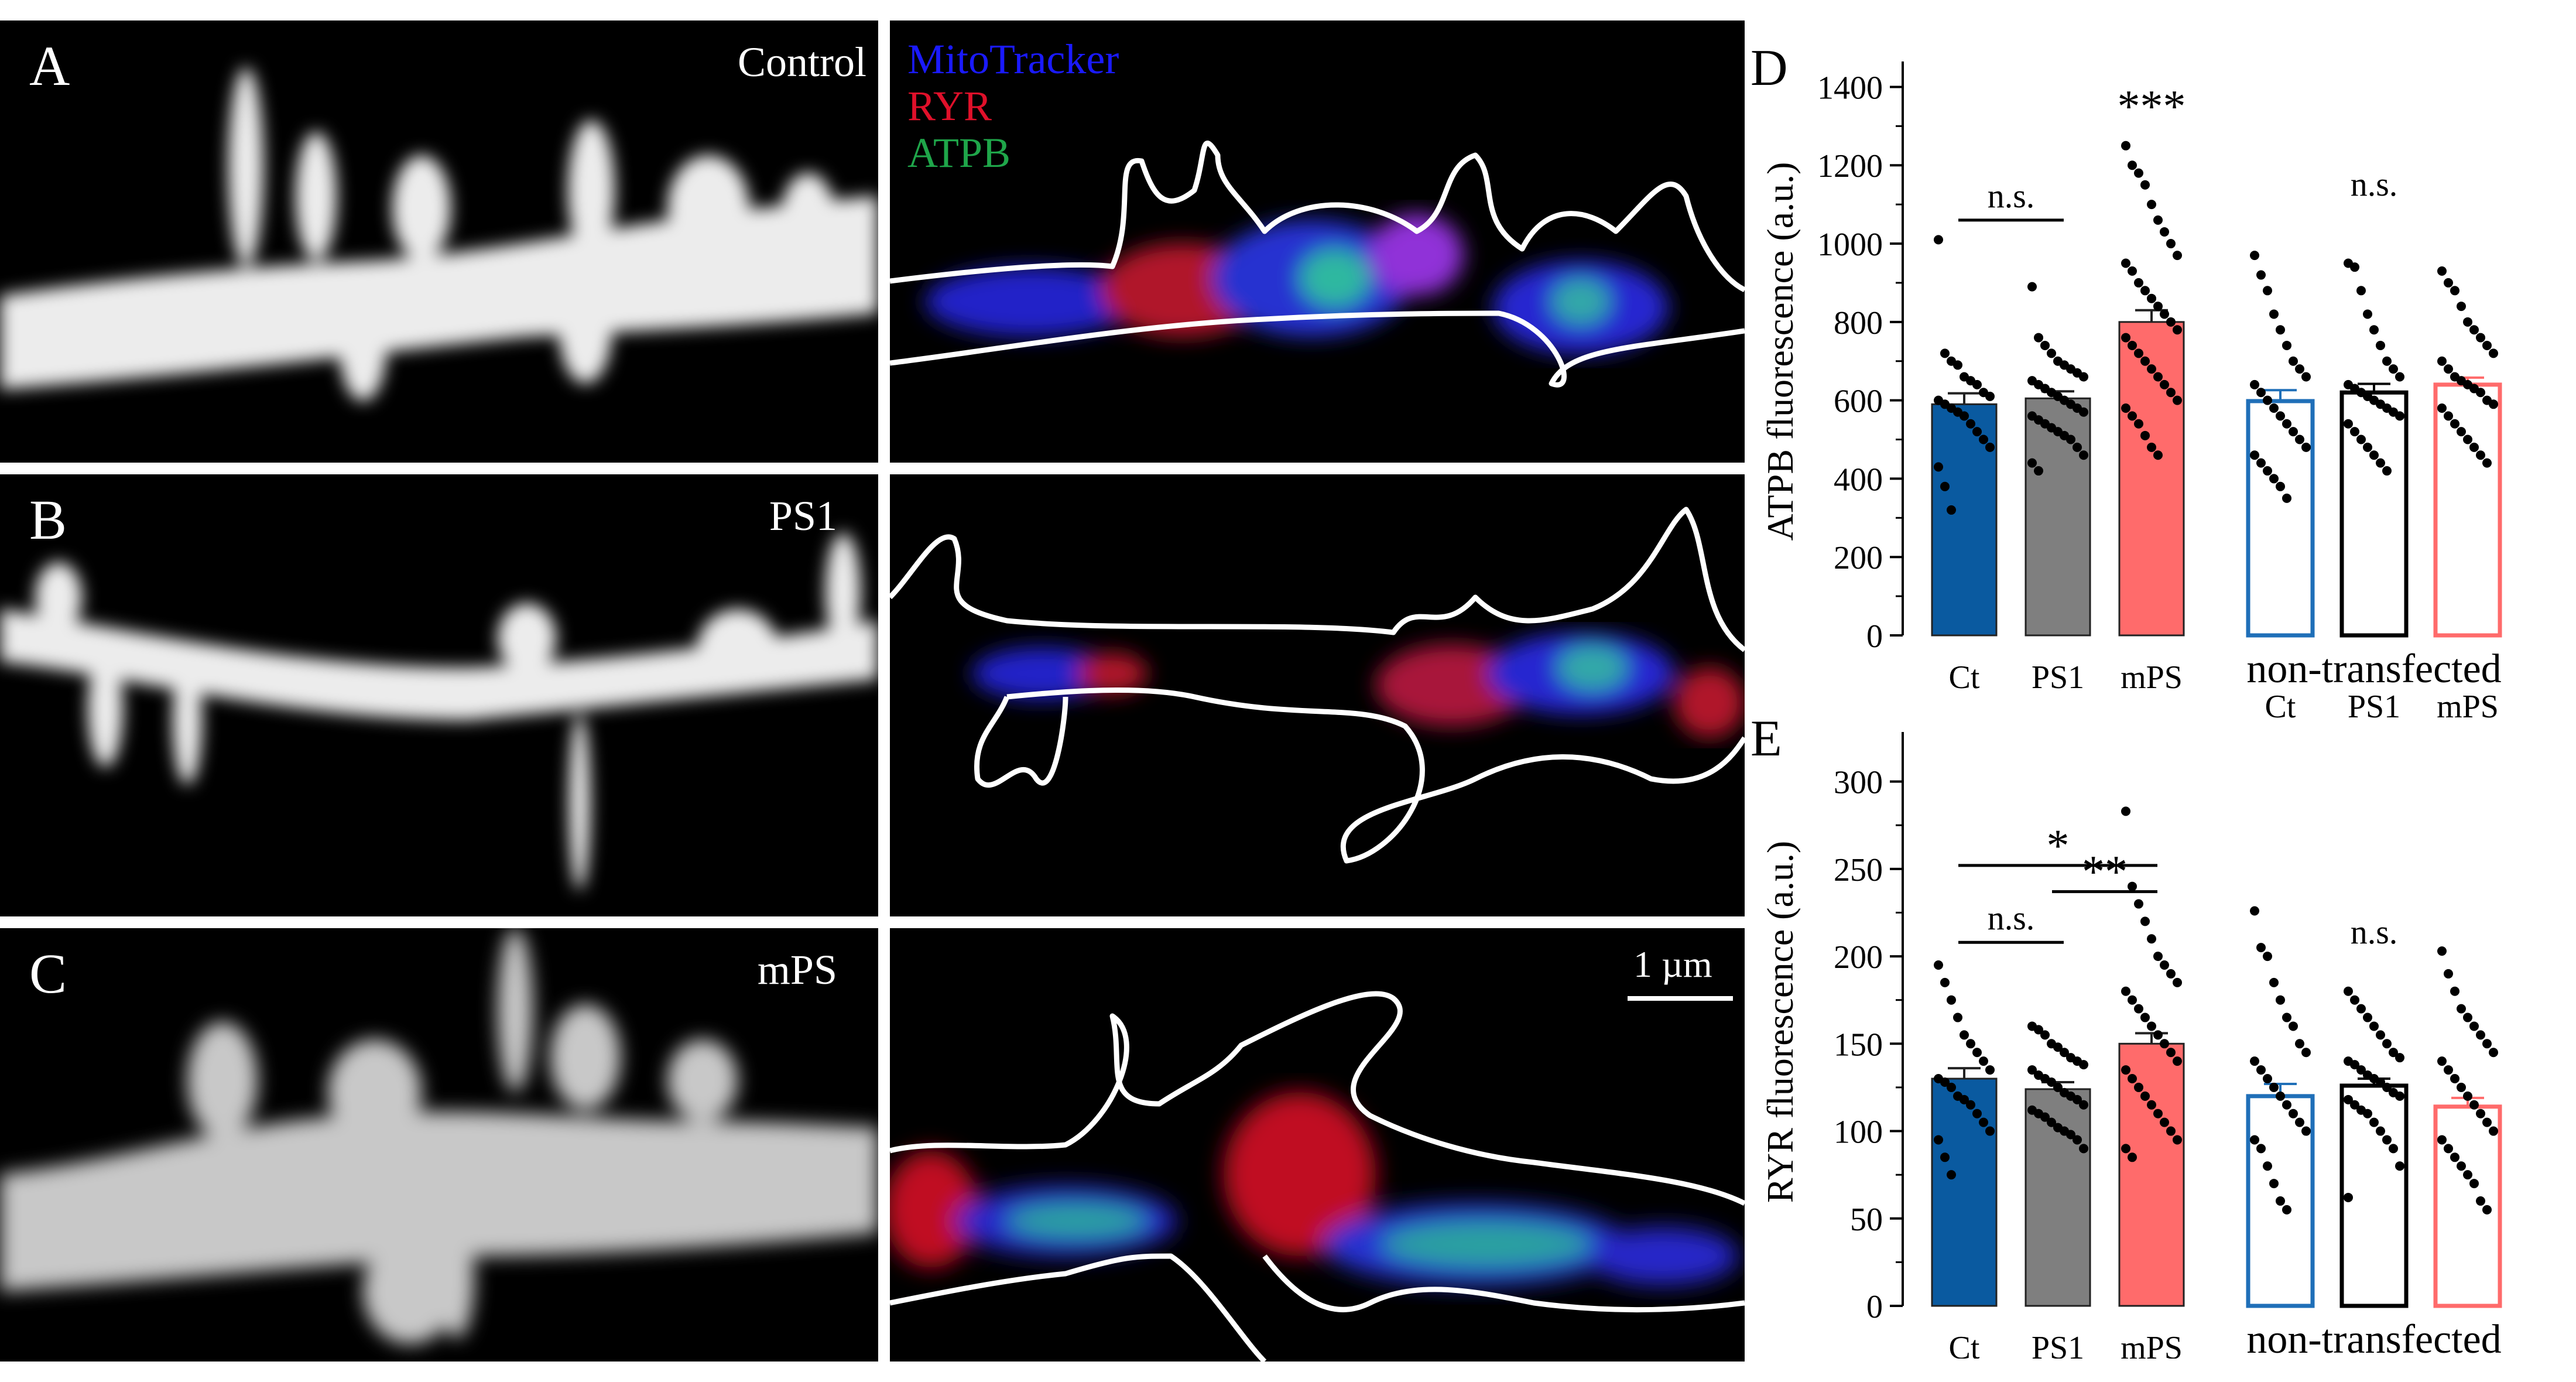  Describe the element at coordinates (1874, 636) in the screenshot. I see `chart-d-y-tick-label: 0` at that location.